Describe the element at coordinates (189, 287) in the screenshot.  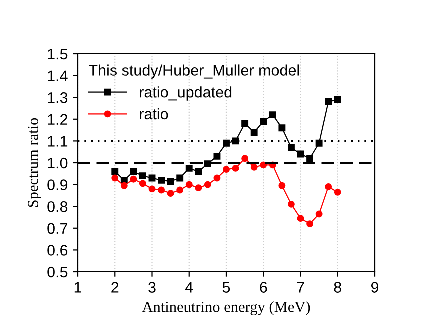
I see `x-tick-label: 4` at that location.